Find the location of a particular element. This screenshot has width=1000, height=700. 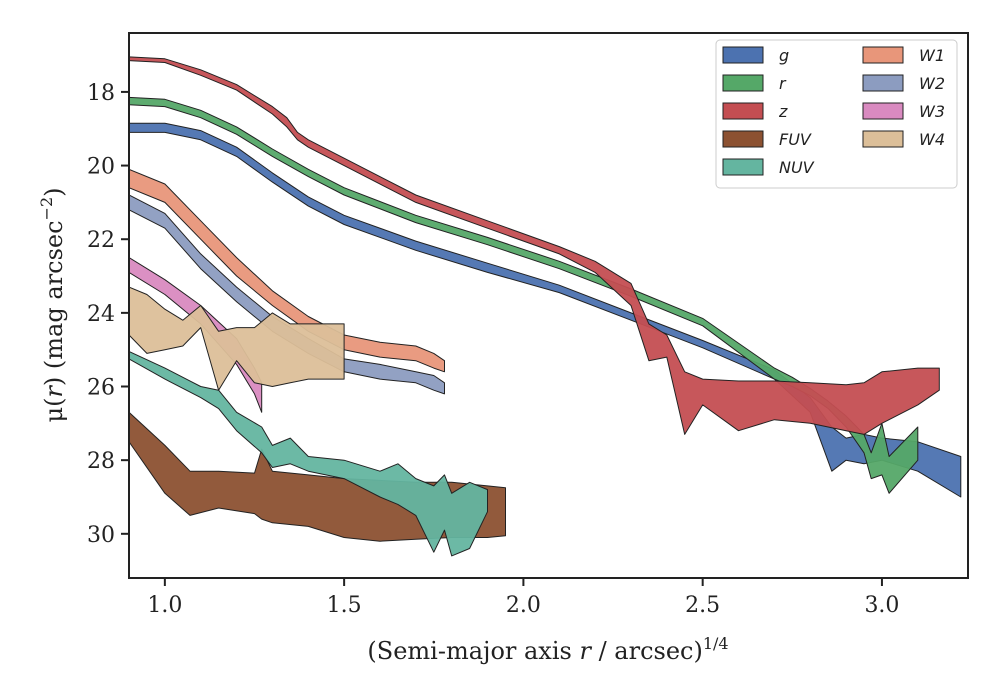

y-axis-label: μ(r) (mag arcsec−2) is located at coordinates (52, 304).